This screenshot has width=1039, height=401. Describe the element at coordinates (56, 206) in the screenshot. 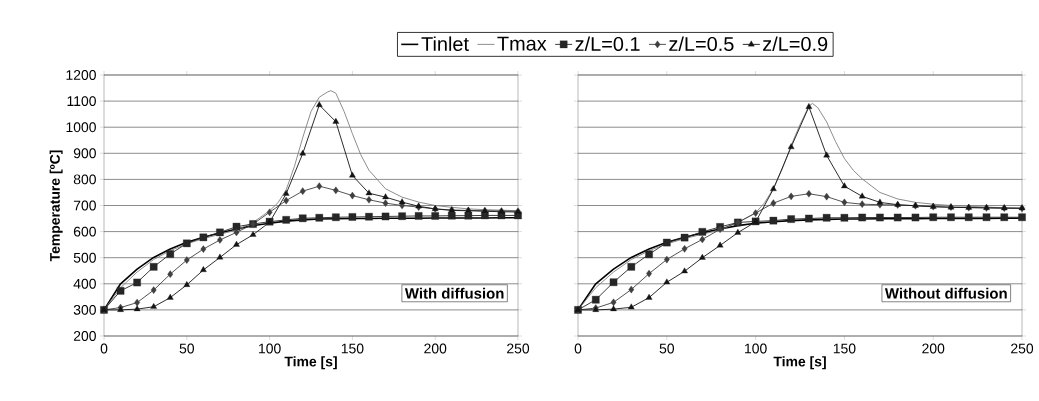

I see `y-axis-title: Temperature [ºC]` at that location.